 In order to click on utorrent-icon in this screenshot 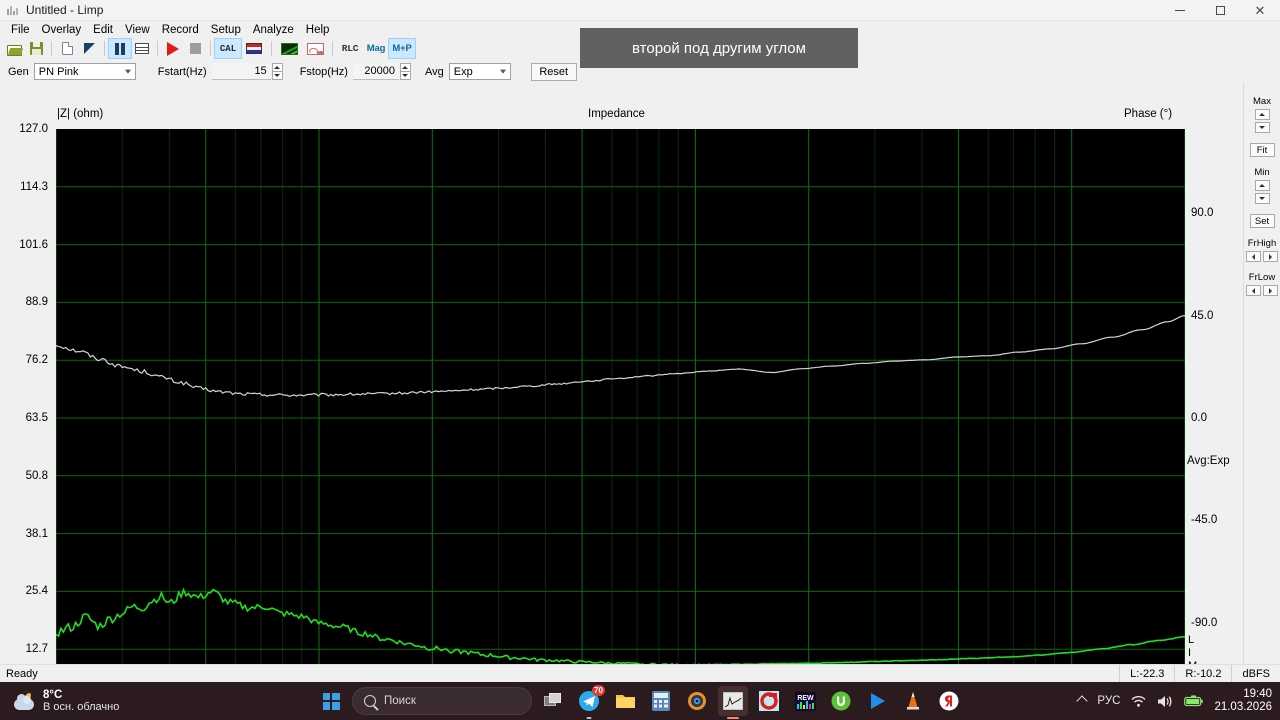, I will do `click(841, 701)`.